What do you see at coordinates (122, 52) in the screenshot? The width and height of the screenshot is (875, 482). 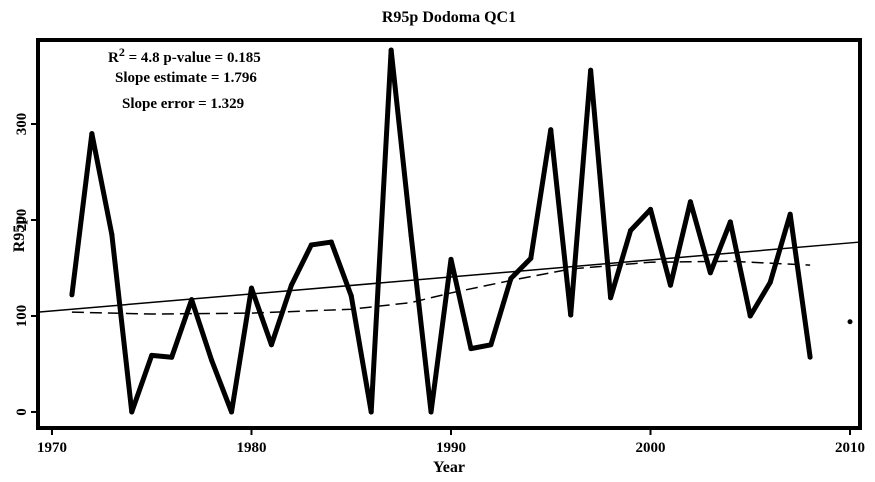 I see `r-sup: 2` at bounding box center [122, 52].